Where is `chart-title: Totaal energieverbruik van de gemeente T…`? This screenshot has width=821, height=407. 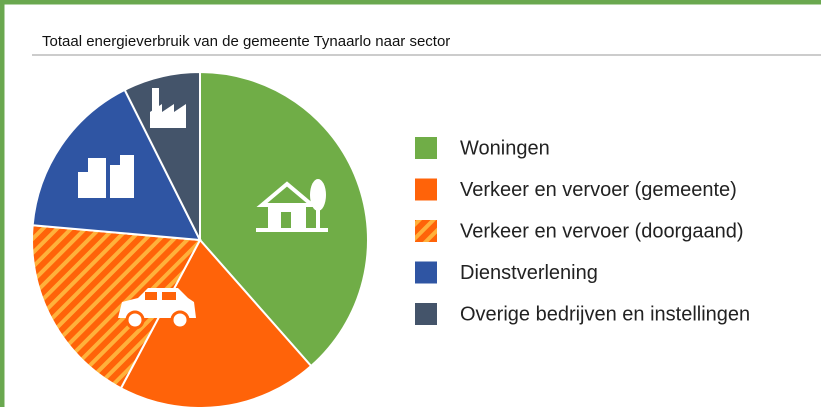 chart-title: Totaal energieverbruik van de gemeente T… is located at coordinates (246, 41).